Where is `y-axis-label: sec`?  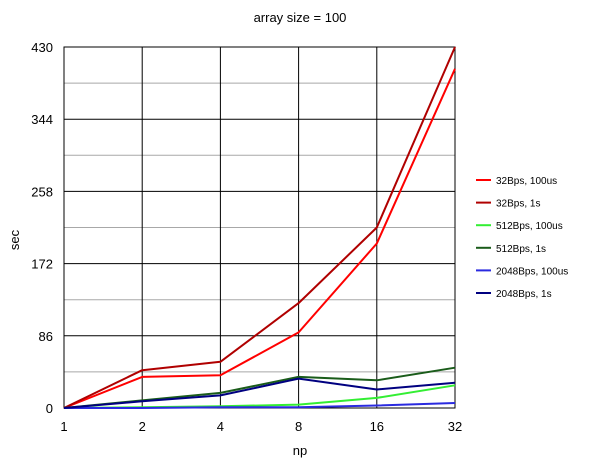 y-axis-label: sec is located at coordinates (14, 239).